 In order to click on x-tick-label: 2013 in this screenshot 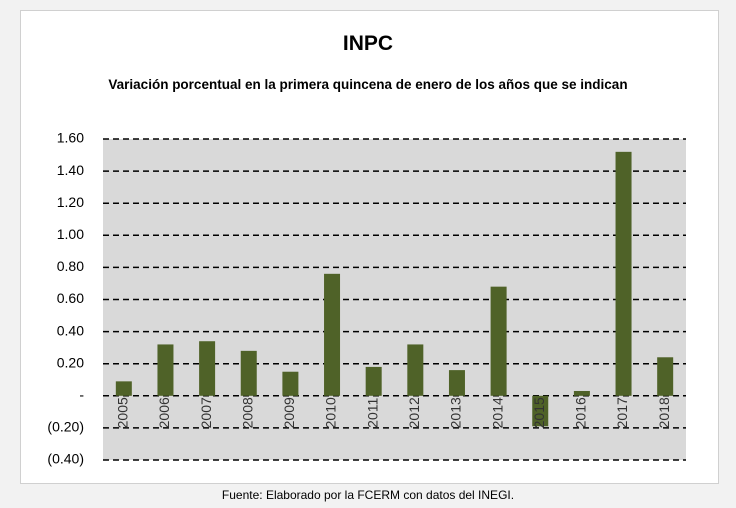, I will do `click(456, 412)`.